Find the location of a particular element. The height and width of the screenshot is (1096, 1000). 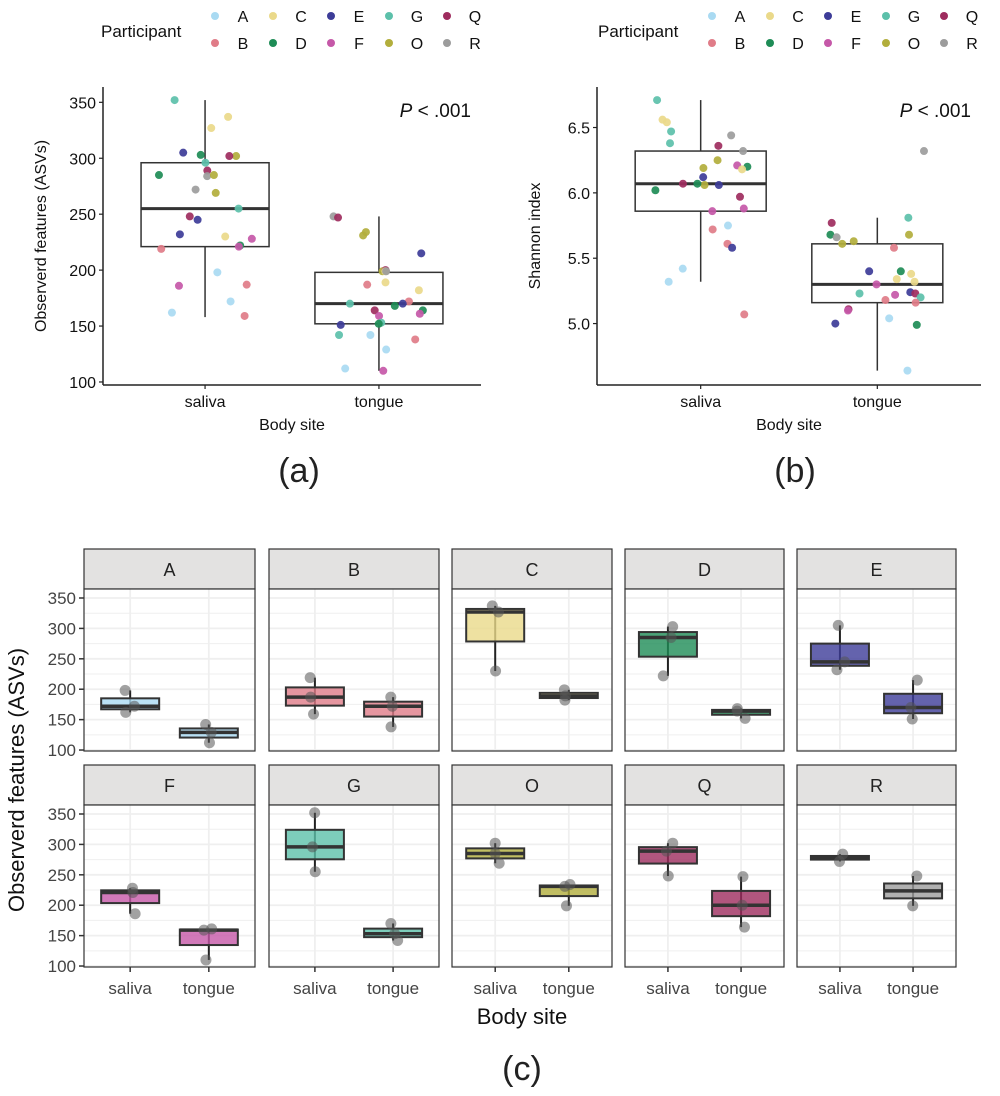

point-saliva-F is located at coordinates (712, 211).